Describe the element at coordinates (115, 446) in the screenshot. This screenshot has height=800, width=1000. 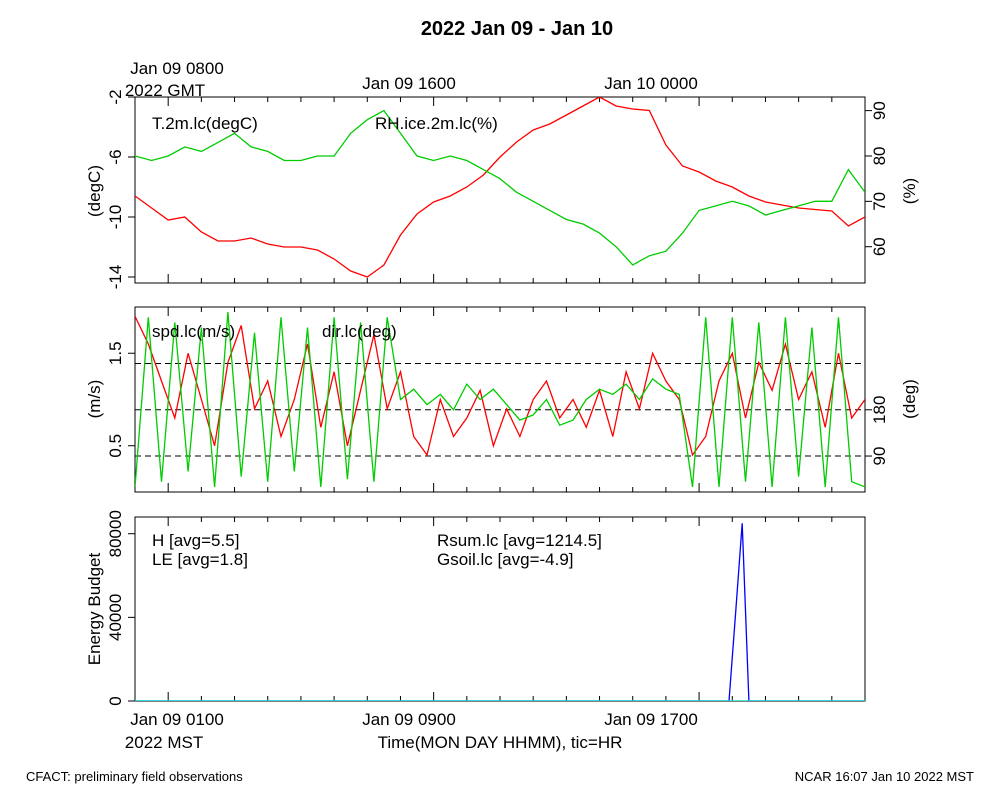
I see `y-tick-label-left: 0.5` at that location.